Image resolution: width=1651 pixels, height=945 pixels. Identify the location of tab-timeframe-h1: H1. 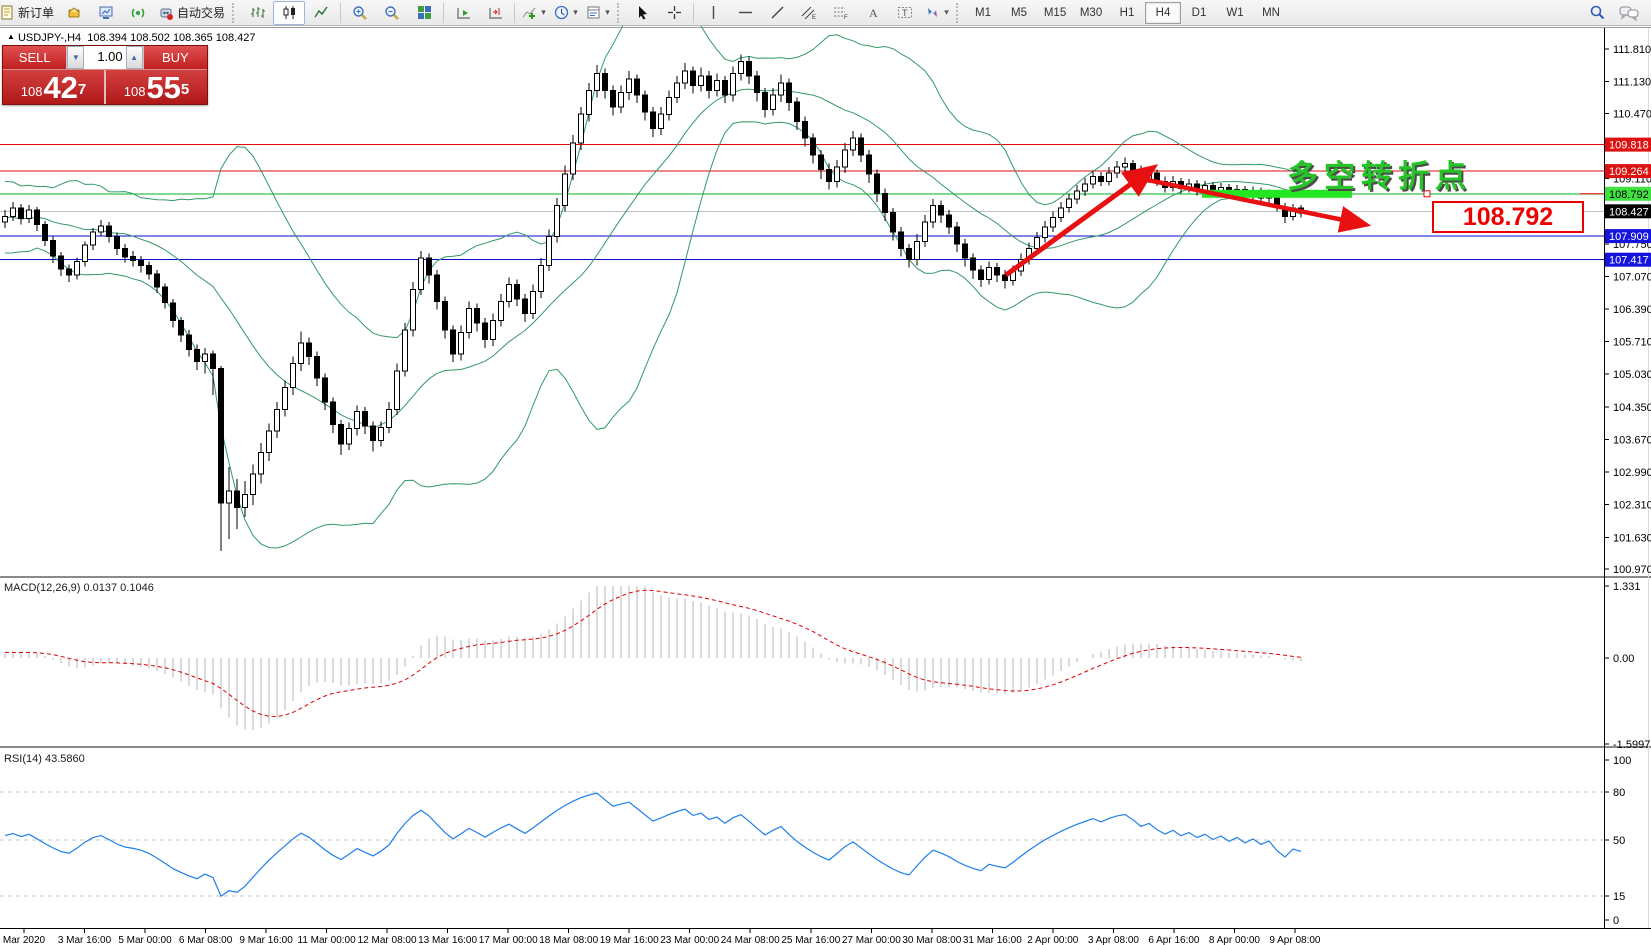
(1127, 12).